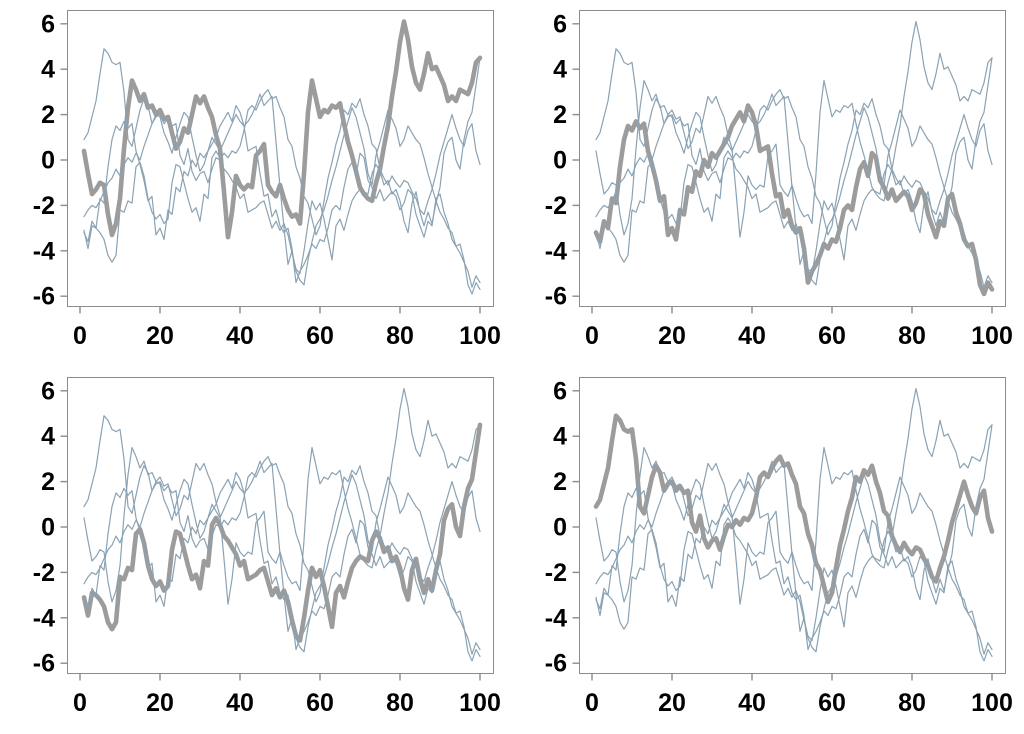 This screenshot has width=1024, height=734. I want to click on series-series-4-line-highlighted, so click(794, 509).